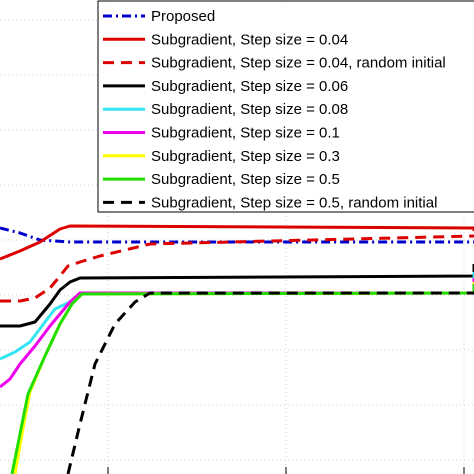 This screenshot has width=474, height=474. I want to click on legend-label-7: Subgradient, Step size = 0.5, so click(245, 179).